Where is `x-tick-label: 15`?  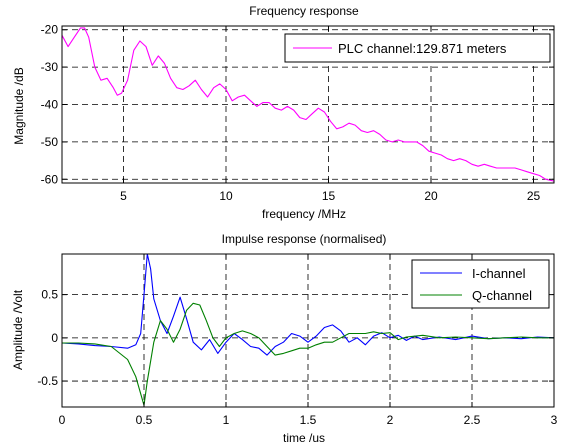
x-tick-label: 15 is located at coordinates (329, 196).